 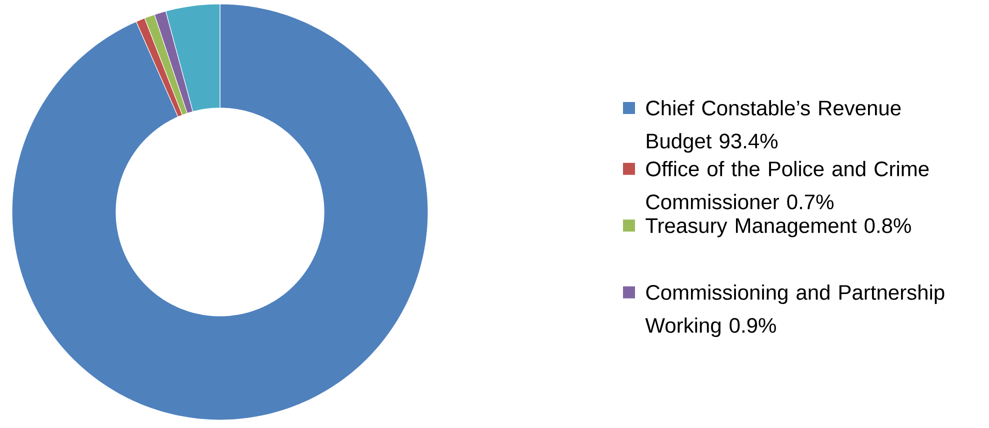 I want to click on legend-label: Treasury Management 0.8%, so click(x=778, y=228).